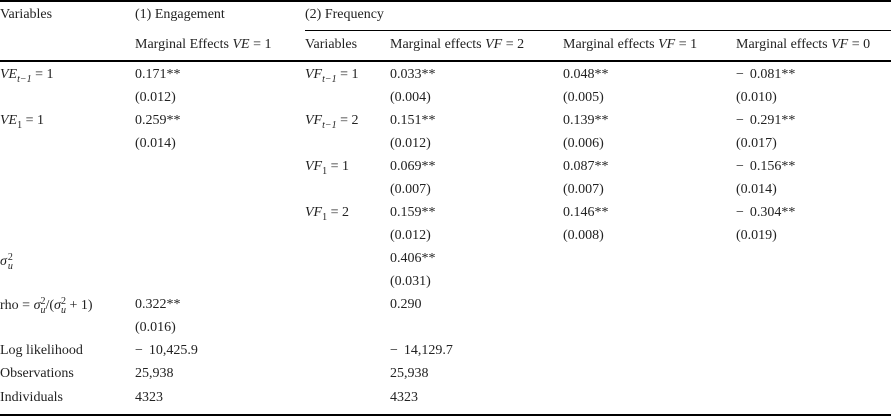 This screenshot has width=891, height=417. Describe the element at coordinates (327, 214) in the screenshot. I see `row-label-vf-init2: VF1 = 2` at that location.